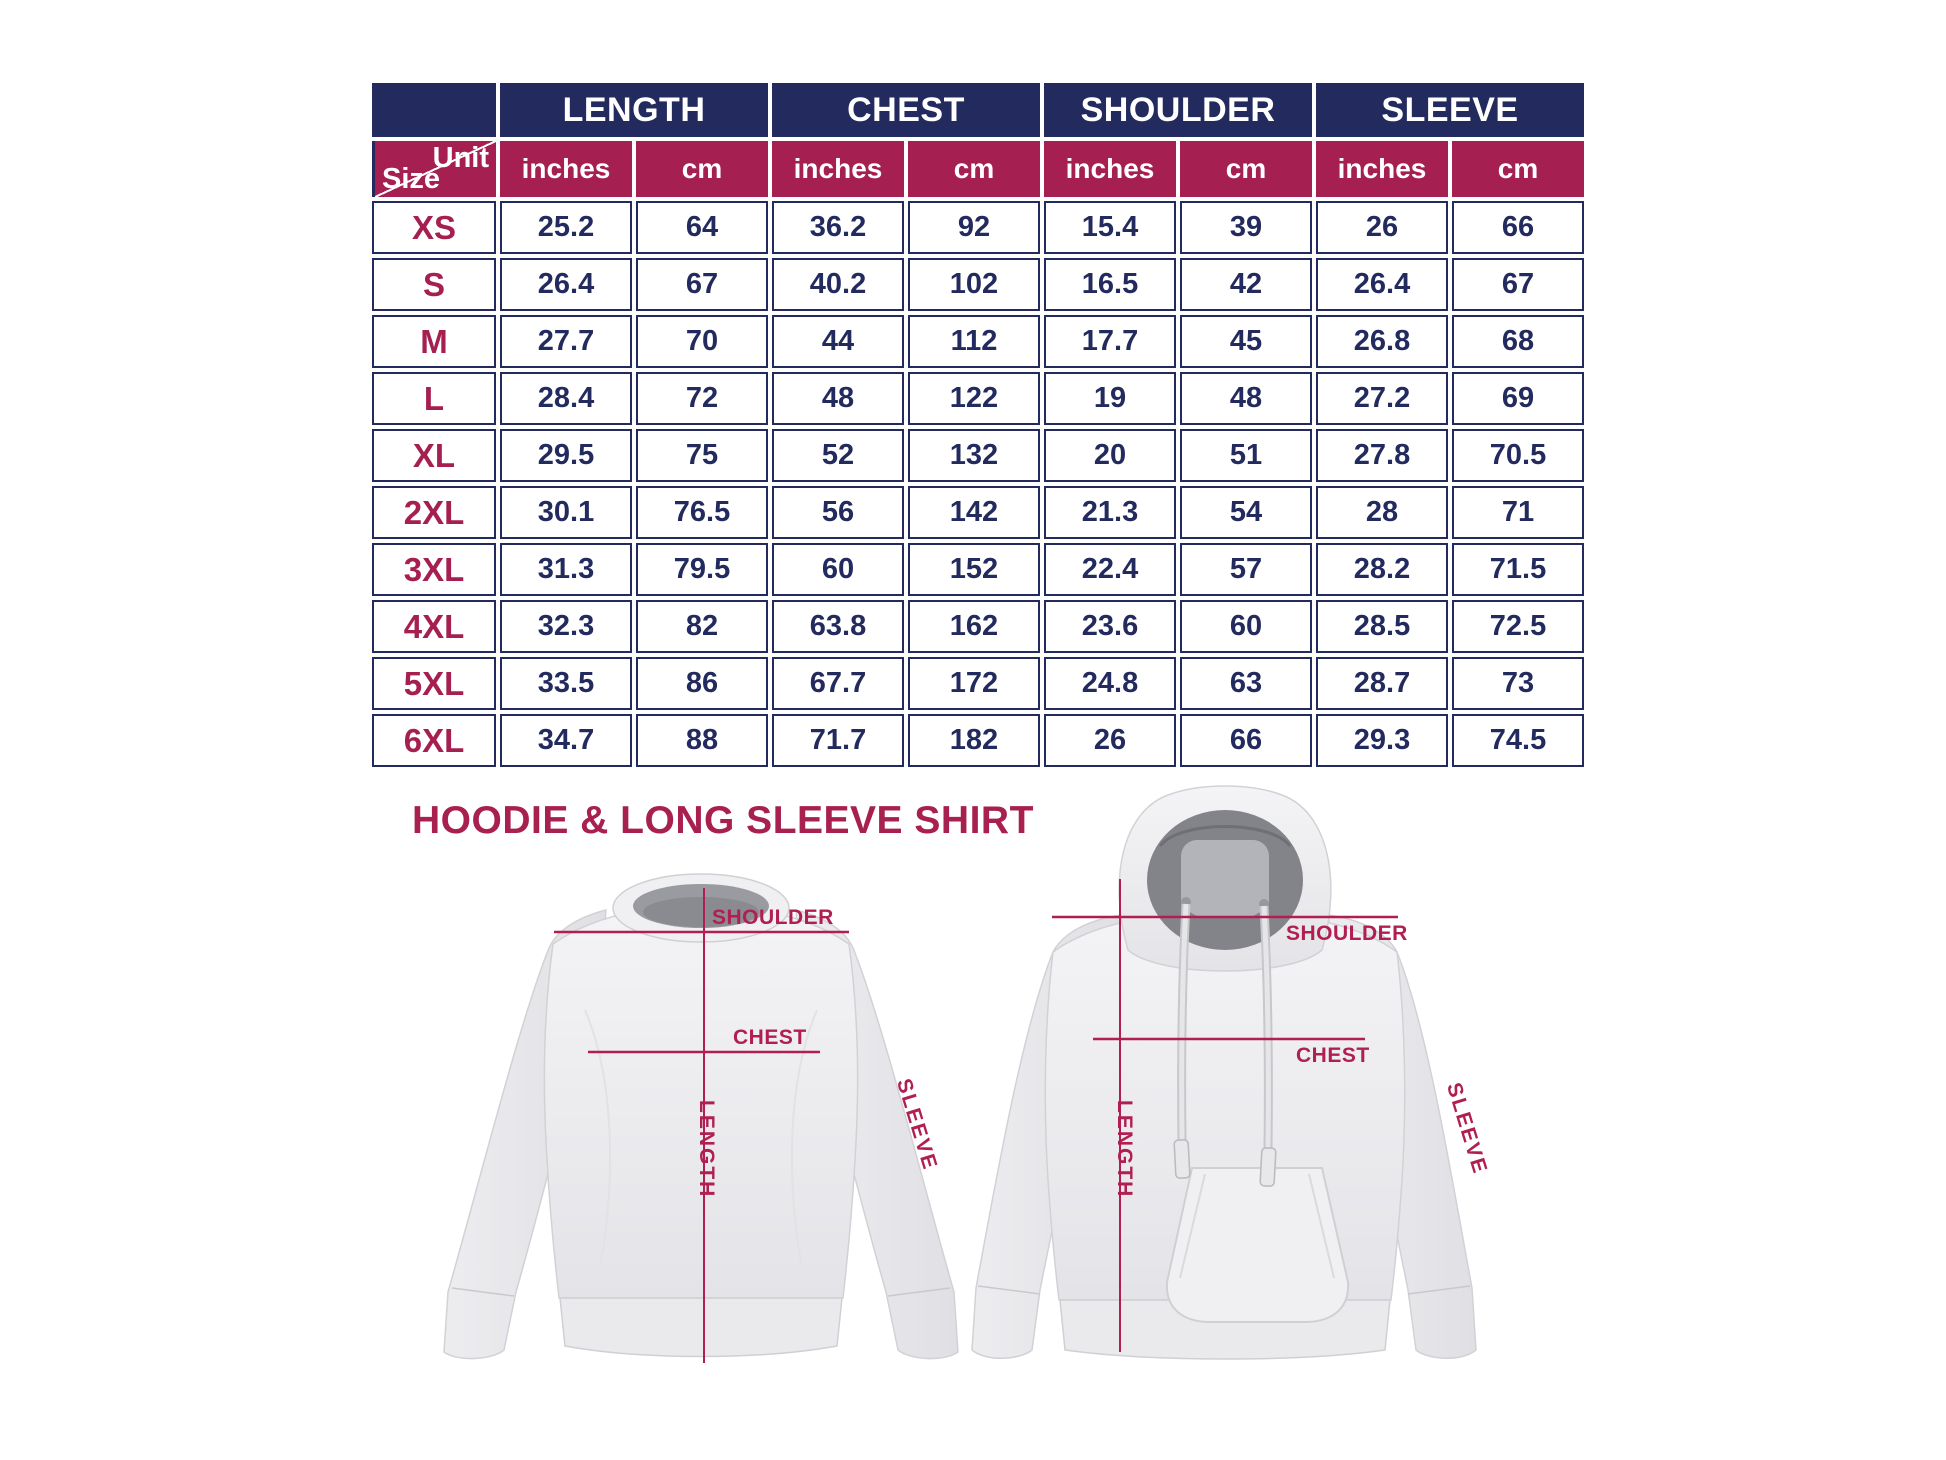 The height and width of the screenshot is (1460, 1946). I want to click on table-row: XL 29.5 75 52 132 20 51 27.8 70.5, so click(978, 455).